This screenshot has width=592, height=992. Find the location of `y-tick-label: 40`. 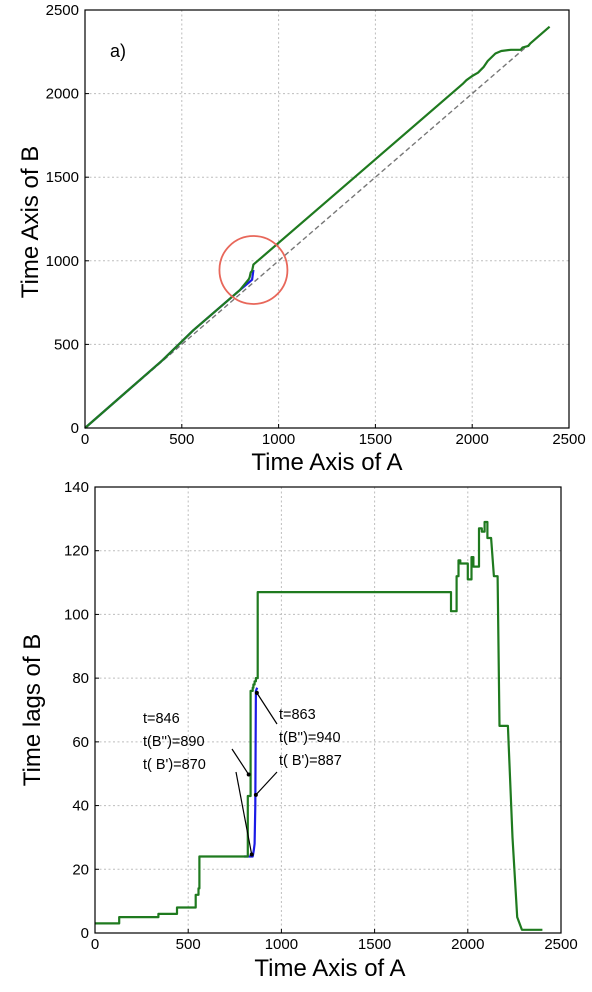

y-tick-label: 40 is located at coordinates (80, 806).